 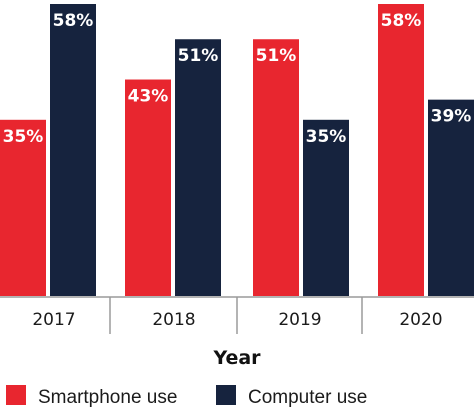 What do you see at coordinates (307, 397) in the screenshot?
I see `legend-label-computer: Computer use` at bounding box center [307, 397].